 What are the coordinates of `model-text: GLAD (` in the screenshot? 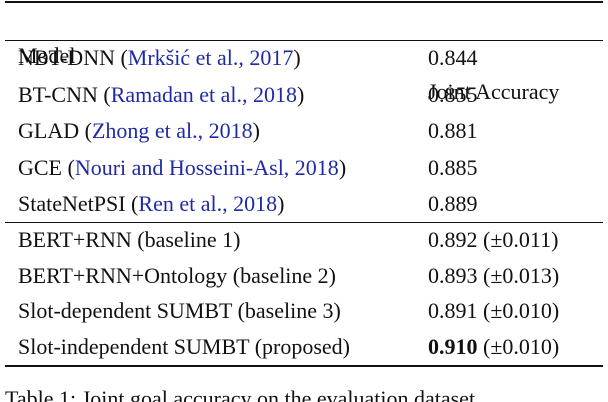 It's located at (55, 130).